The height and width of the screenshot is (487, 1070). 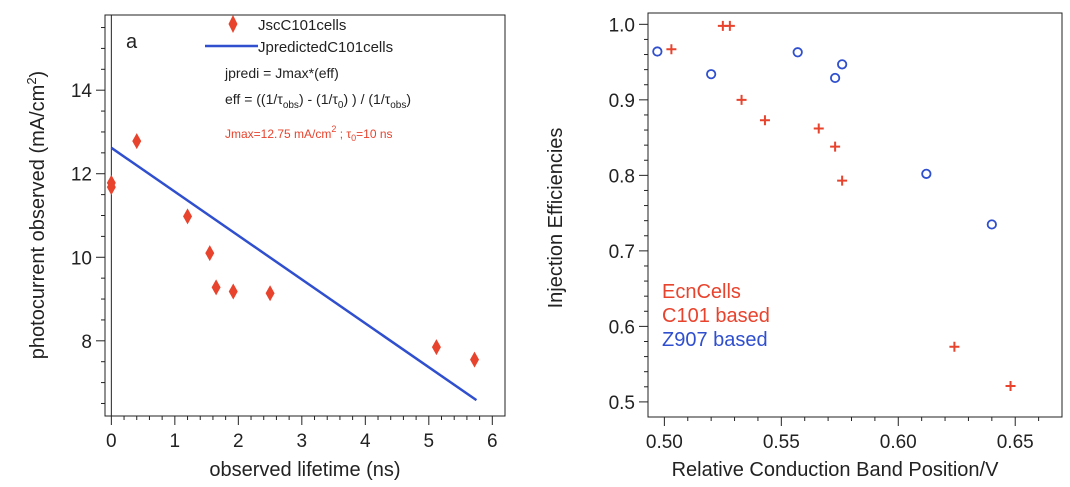 I want to click on y-tick-label: 14, so click(x=82, y=91).